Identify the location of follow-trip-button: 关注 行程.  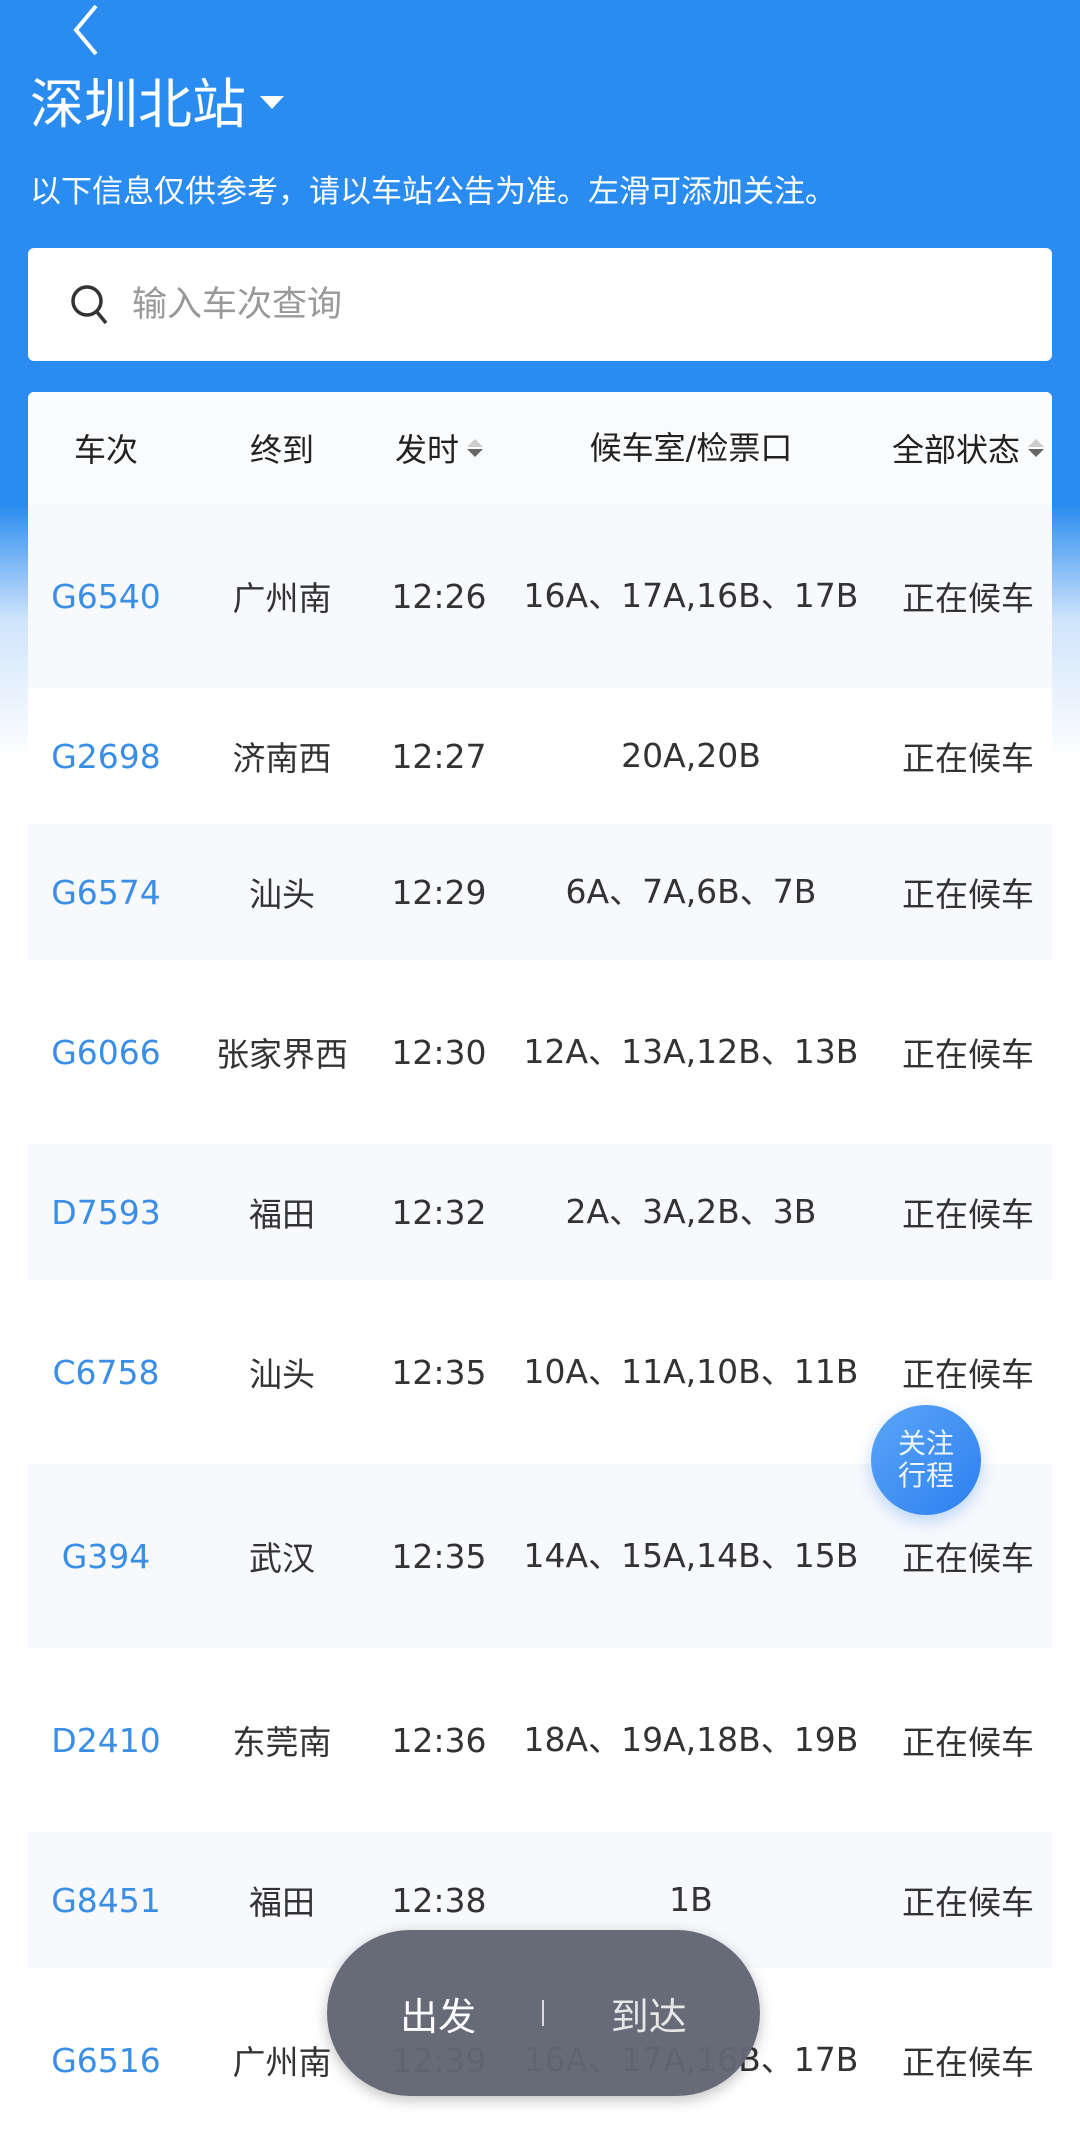
(926, 1460).